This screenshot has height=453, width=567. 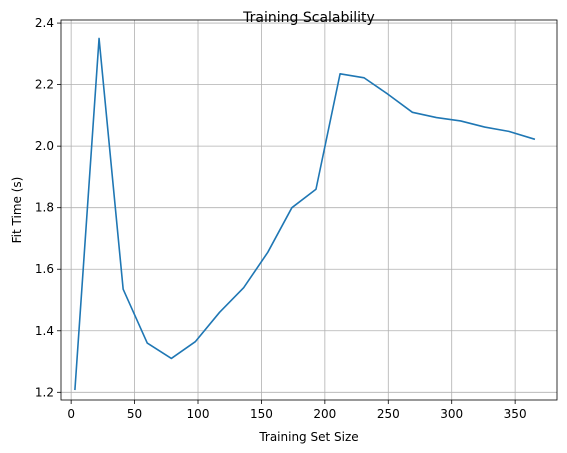 I want to click on x-tick-label: 0, so click(x=71, y=414).